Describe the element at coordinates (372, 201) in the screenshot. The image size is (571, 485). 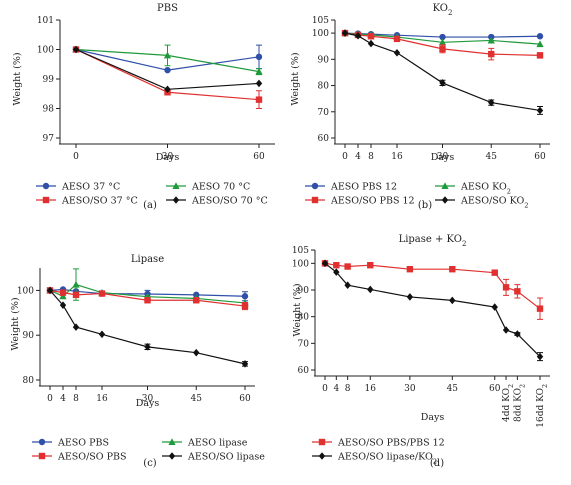
I see `legend-label: AESO/SO PBS 12` at that location.